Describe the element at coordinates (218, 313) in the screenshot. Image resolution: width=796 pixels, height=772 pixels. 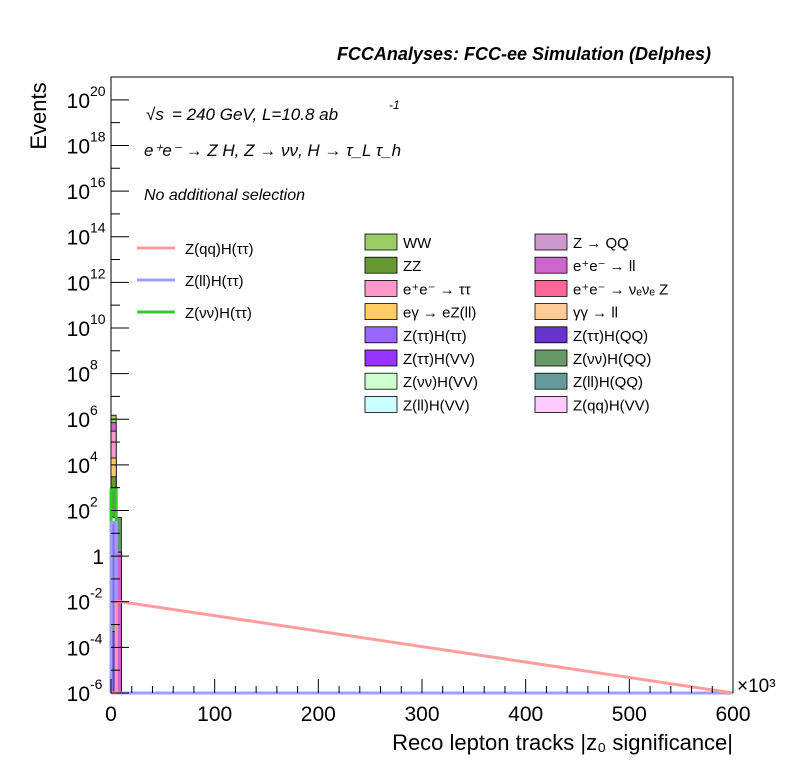
I see `legend-label: Z(νν)H(ττ)` at that location.